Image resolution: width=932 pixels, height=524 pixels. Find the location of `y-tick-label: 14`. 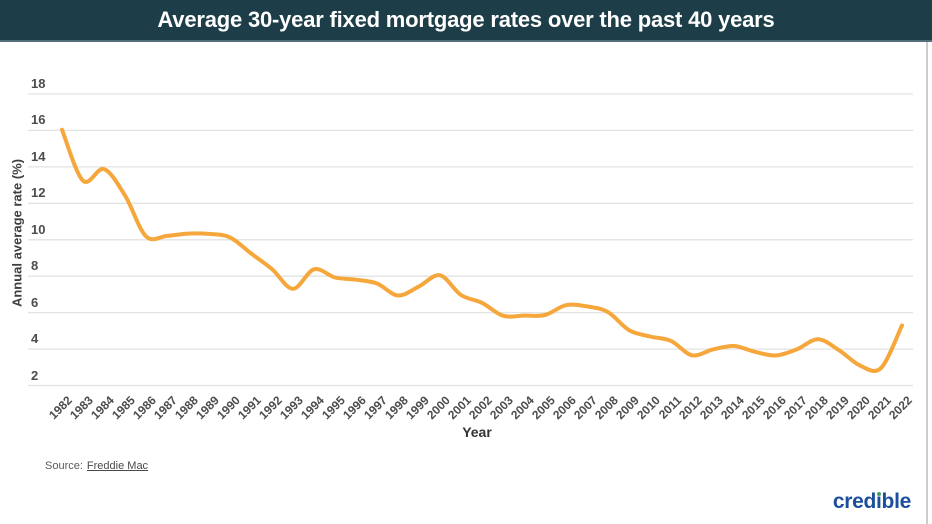

y-tick-label: 14 is located at coordinates (38, 156).